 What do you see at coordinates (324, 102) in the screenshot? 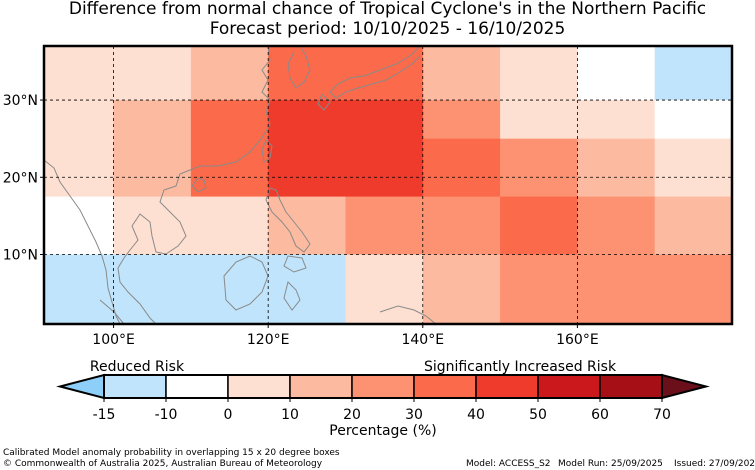
I see `coastline-kyushu` at bounding box center [324, 102].